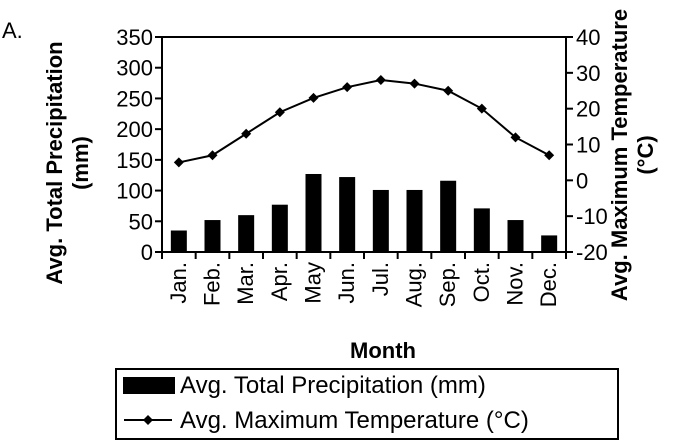  Describe the element at coordinates (141, 221) in the screenshot. I see `left-axis-tick-label: 50` at that location.